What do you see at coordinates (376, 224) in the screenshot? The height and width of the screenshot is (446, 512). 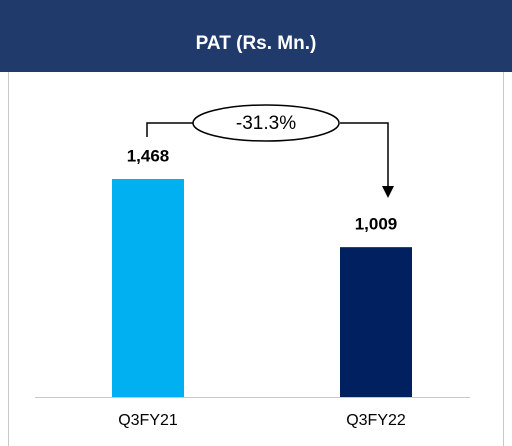 I see `value-label: 1,009` at bounding box center [376, 224].